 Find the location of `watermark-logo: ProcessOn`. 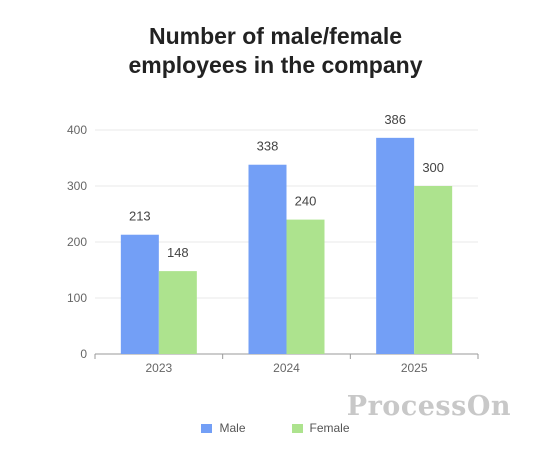

watermark-logo: ProcessOn is located at coordinates (428, 406).